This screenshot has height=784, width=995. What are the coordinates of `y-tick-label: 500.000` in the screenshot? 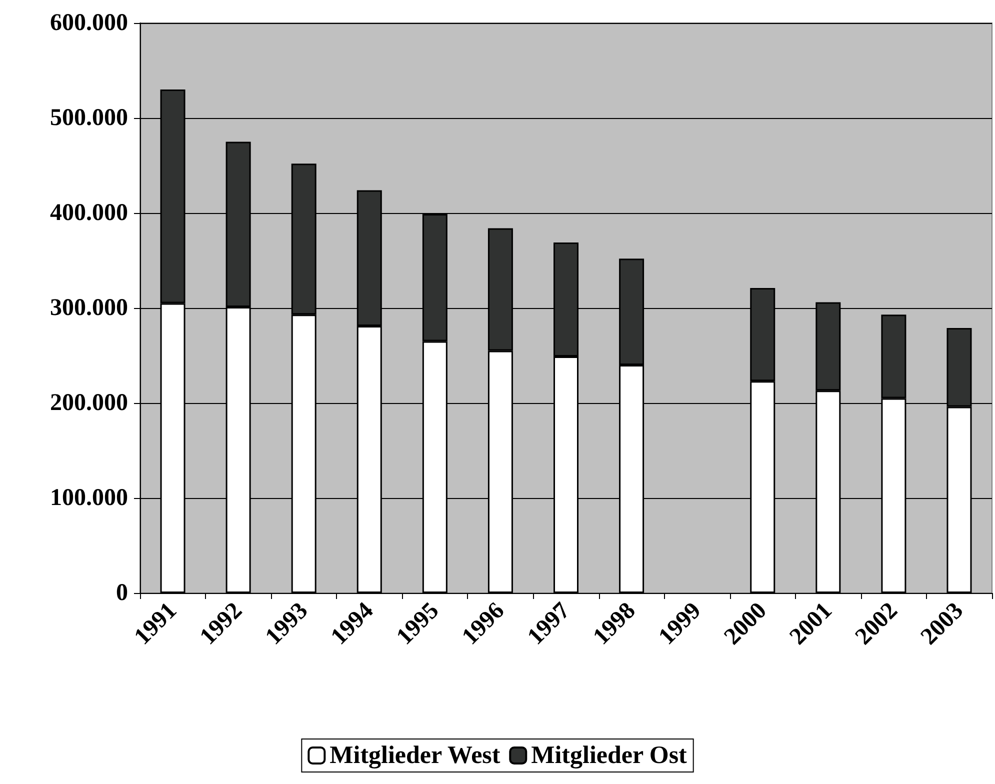 It's located at (89, 118).